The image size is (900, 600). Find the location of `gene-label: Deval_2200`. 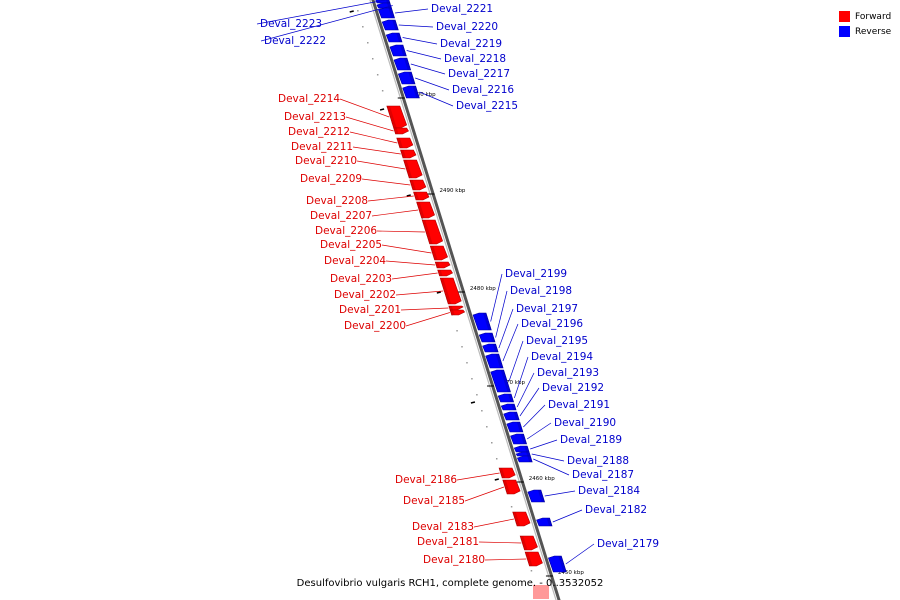

gene-label: Deval_2200 is located at coordinates (375, 326).